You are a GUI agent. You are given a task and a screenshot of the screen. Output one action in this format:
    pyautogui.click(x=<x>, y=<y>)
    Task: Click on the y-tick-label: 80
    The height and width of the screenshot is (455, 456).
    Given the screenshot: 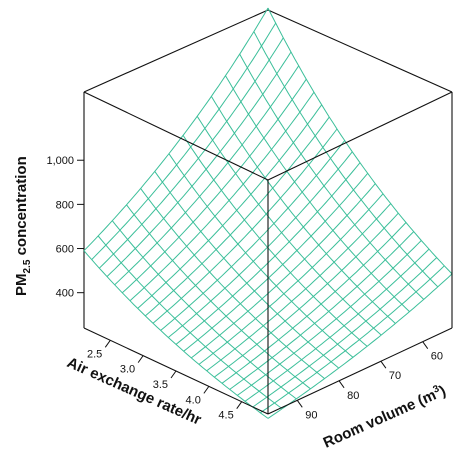 What is the action you would take?
    pyautogui.click(x=353, y=396)
    